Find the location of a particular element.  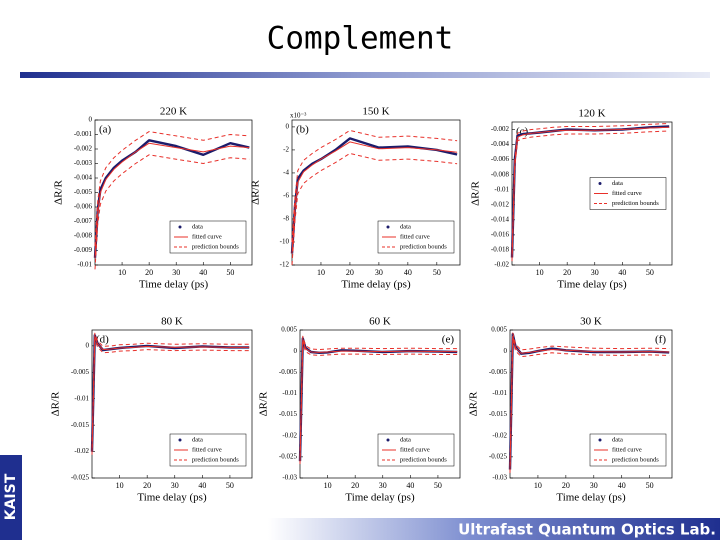

panel-label: (f) is located at coordinates (660, 340).